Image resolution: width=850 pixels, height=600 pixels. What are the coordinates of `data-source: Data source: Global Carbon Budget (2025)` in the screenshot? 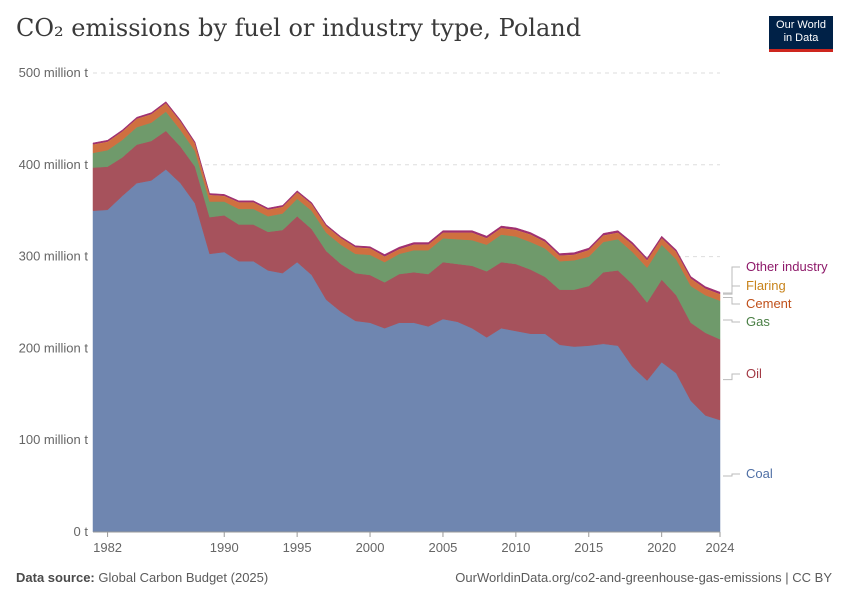 It's located at (142, 577).